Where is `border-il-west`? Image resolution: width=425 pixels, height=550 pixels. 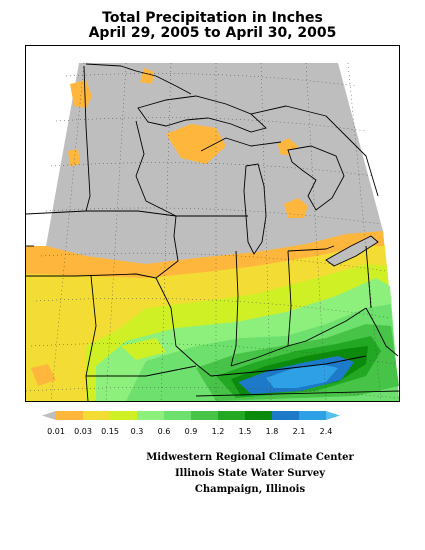
border-il-west is located at coordinates (183, 327).